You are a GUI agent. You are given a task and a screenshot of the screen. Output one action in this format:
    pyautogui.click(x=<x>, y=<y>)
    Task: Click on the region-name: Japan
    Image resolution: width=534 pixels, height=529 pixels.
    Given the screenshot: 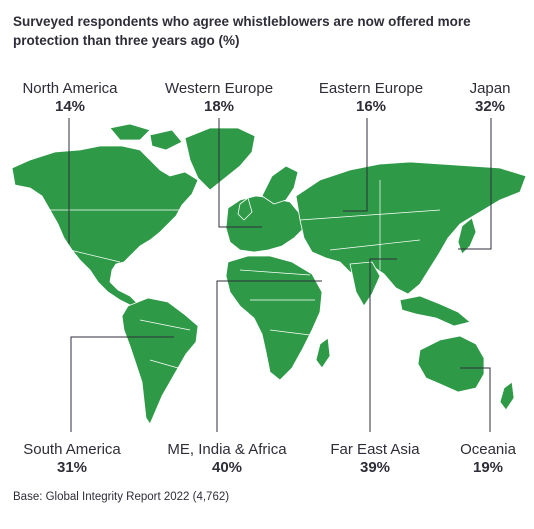 What is the action you would take?
    pyautogui.click(x=490, y=88)
    